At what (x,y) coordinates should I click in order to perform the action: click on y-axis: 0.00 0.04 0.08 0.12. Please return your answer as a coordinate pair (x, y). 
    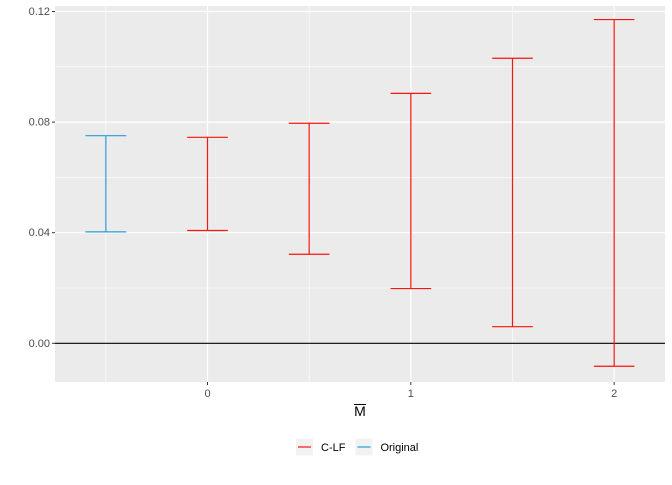
    Looking at the image, I should click on (42, 178).